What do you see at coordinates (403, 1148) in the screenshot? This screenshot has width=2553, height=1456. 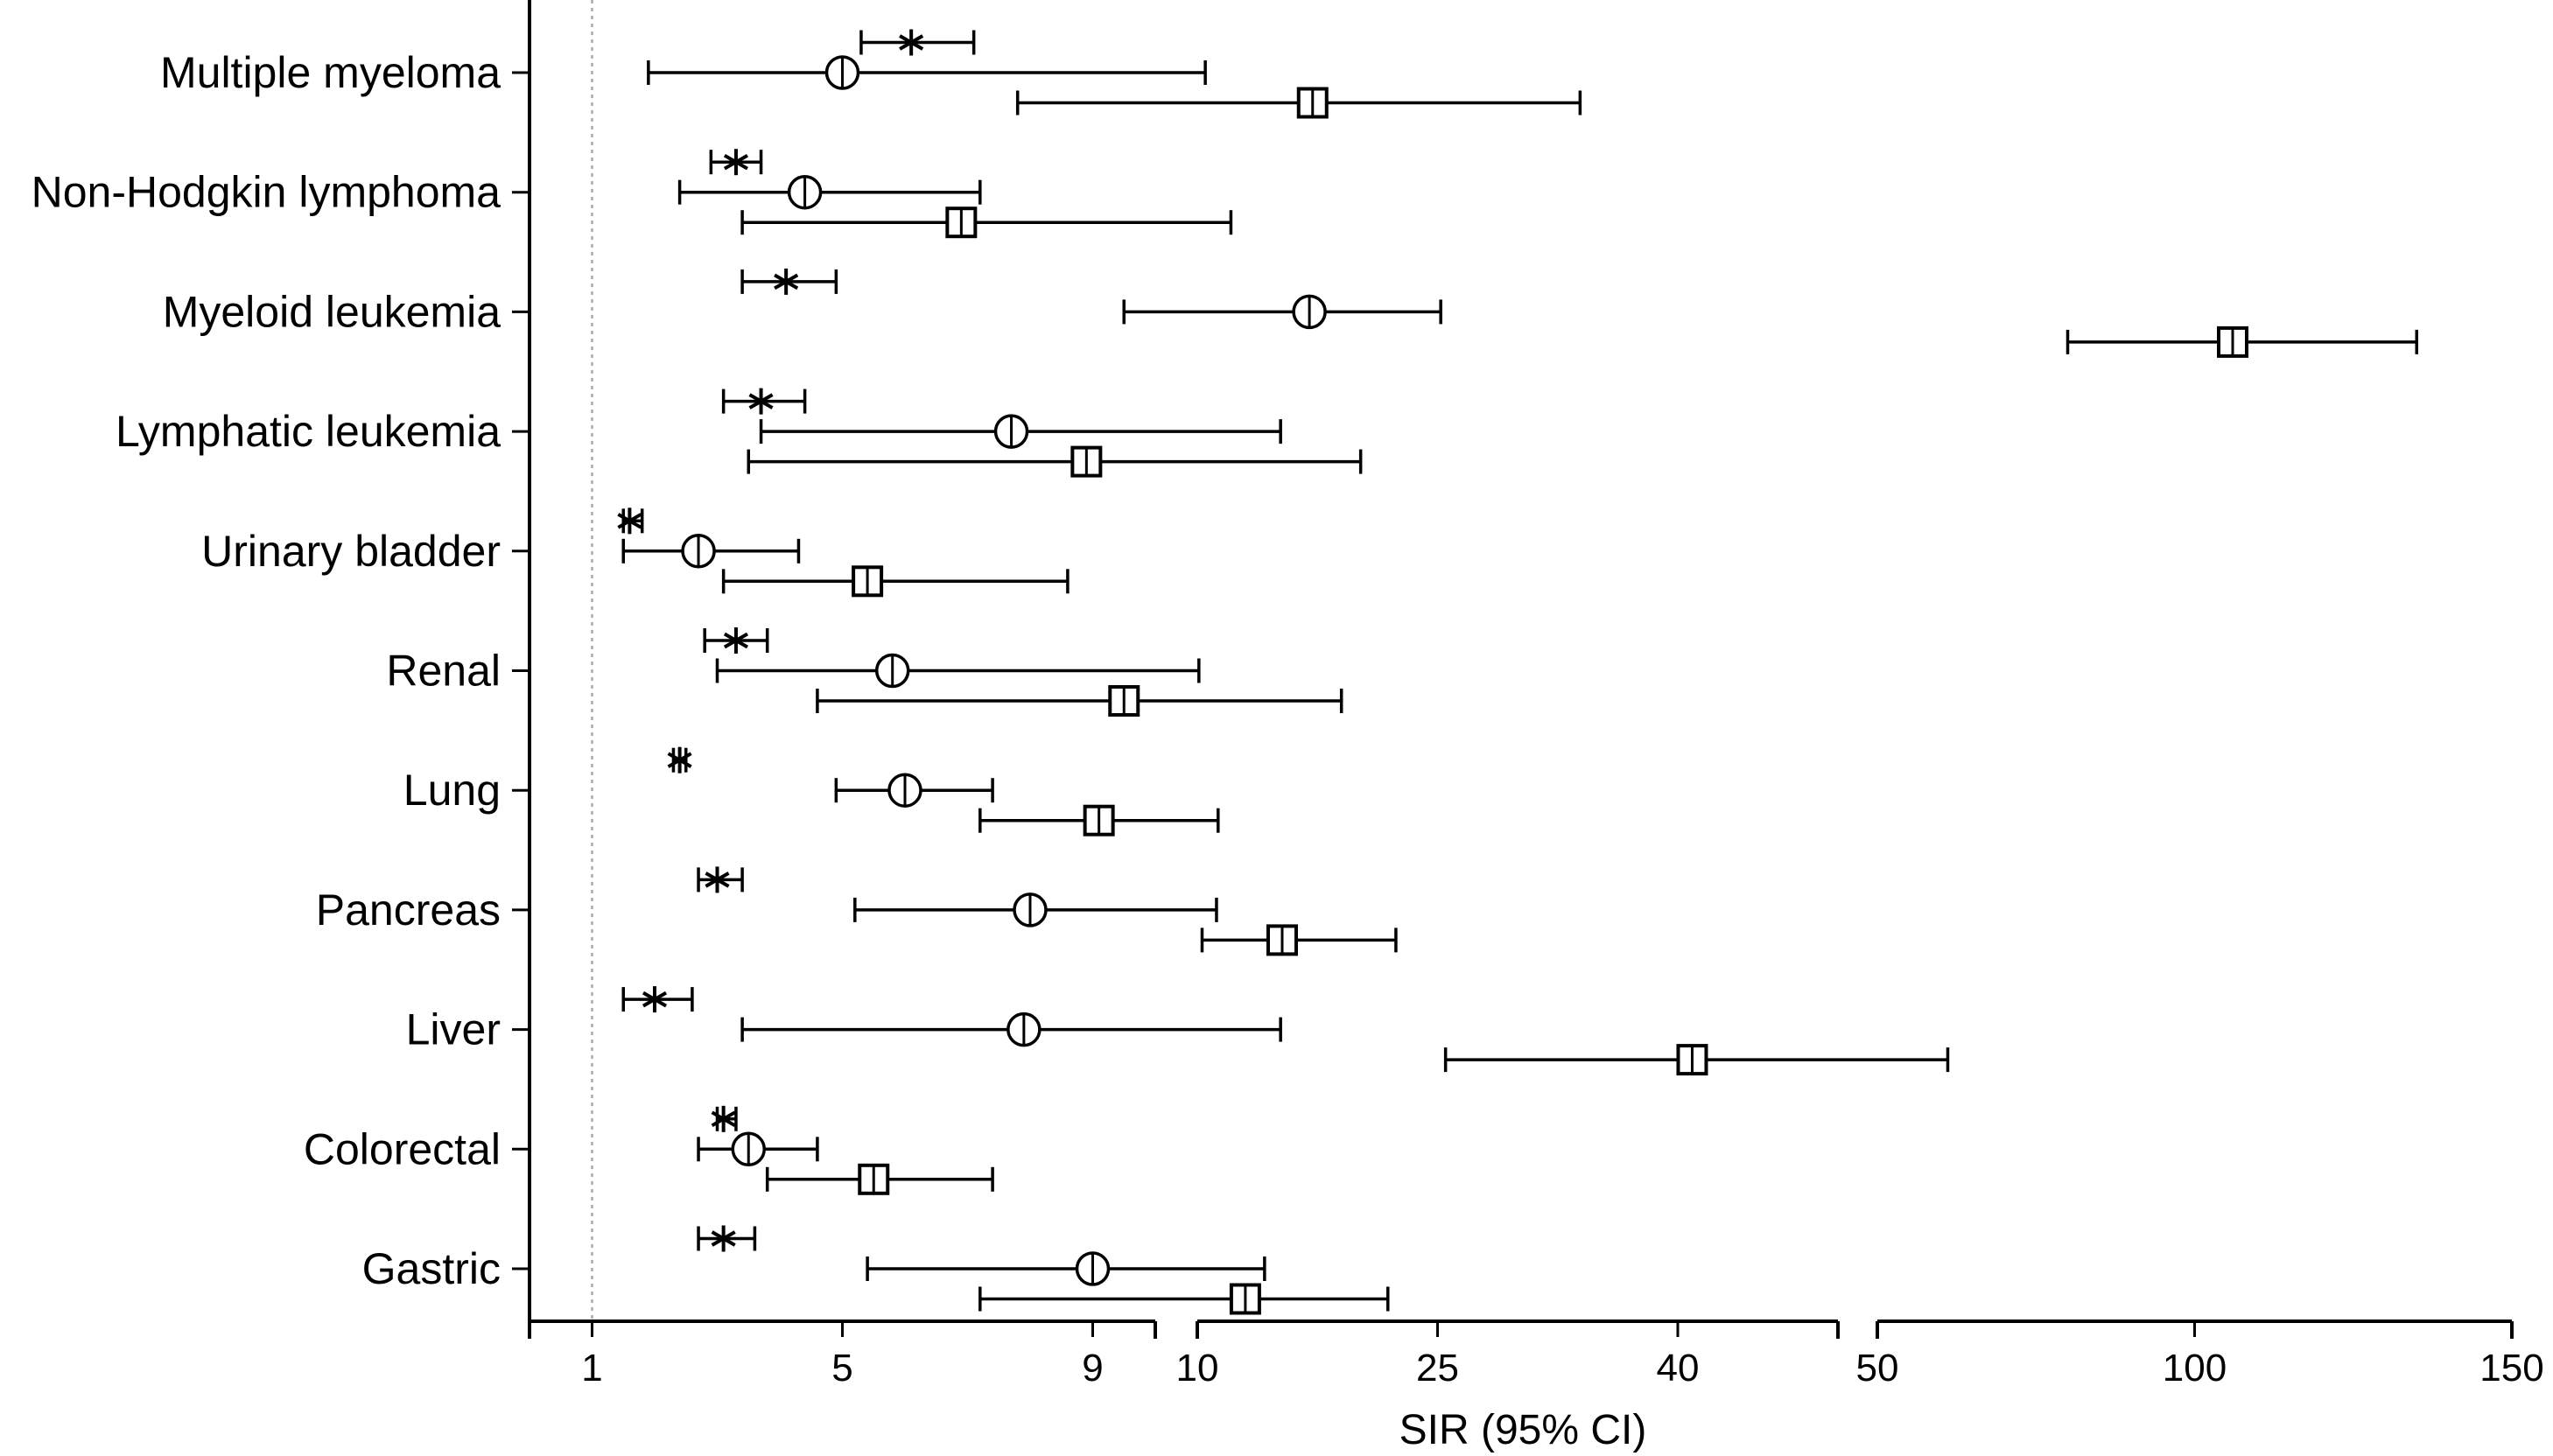 I see `category-label: Colorectal` at bounding box center [403, 1148].